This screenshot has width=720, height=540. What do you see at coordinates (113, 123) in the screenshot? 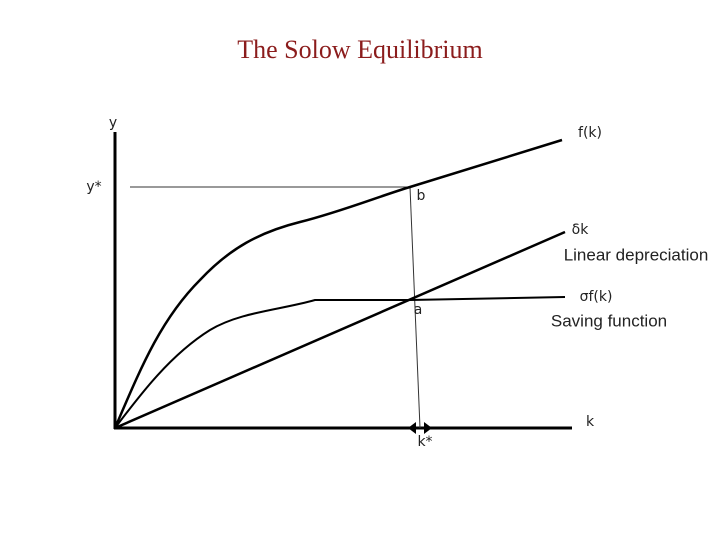
I see `y-axis-label: y` at bounding box center [113, 123].